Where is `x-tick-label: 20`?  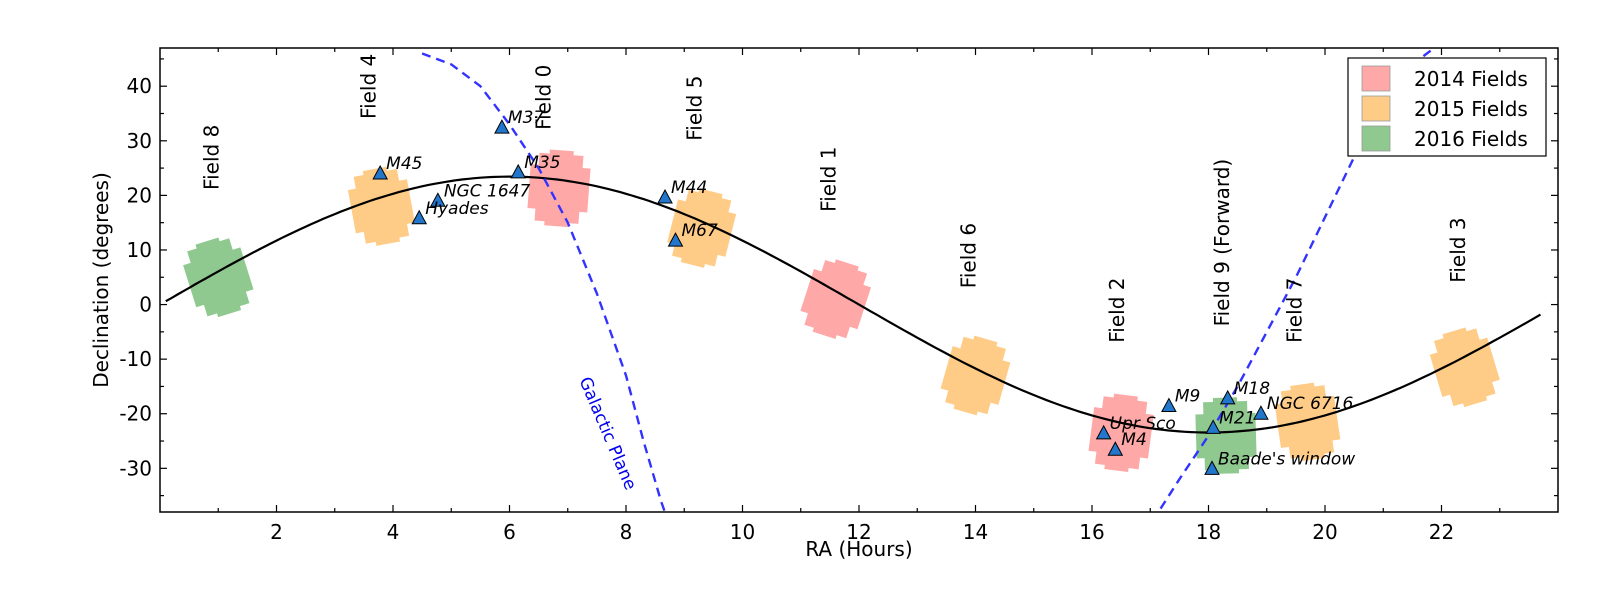 x-tick-label: 20 is located at coordinates (1324, 532).